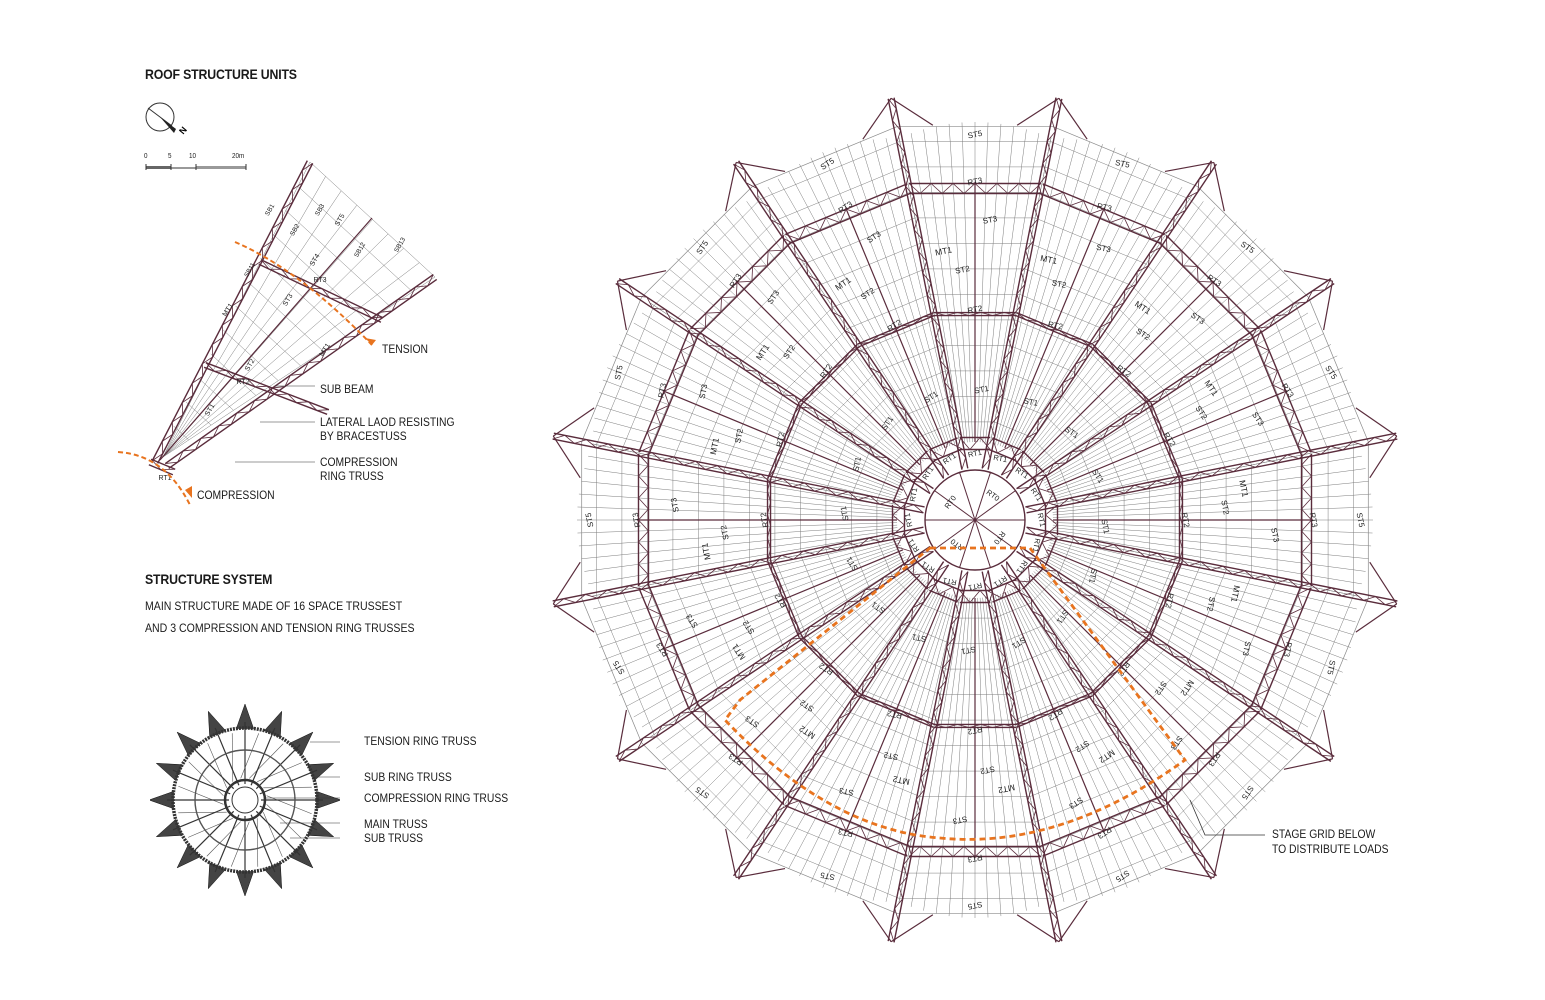 The width and height of the screenshot is (1545, 1000). Describe the element at coordinates (396, 825) in the screenshot. I see `legend-main-truss: MAIN TRUSS` at that location.